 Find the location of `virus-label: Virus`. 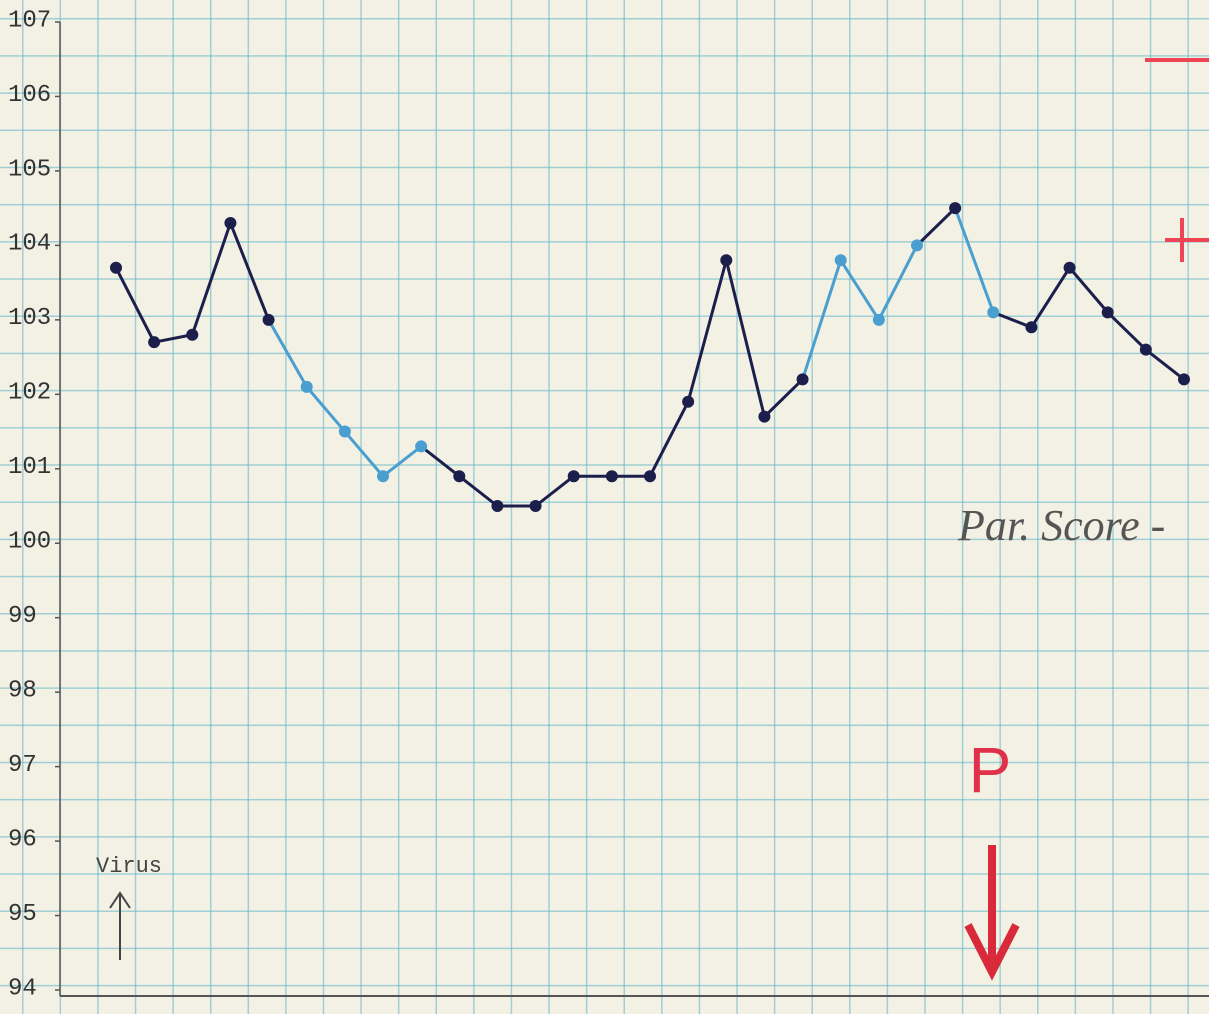

virus-label: Virus is located at coordinates (129, 866).